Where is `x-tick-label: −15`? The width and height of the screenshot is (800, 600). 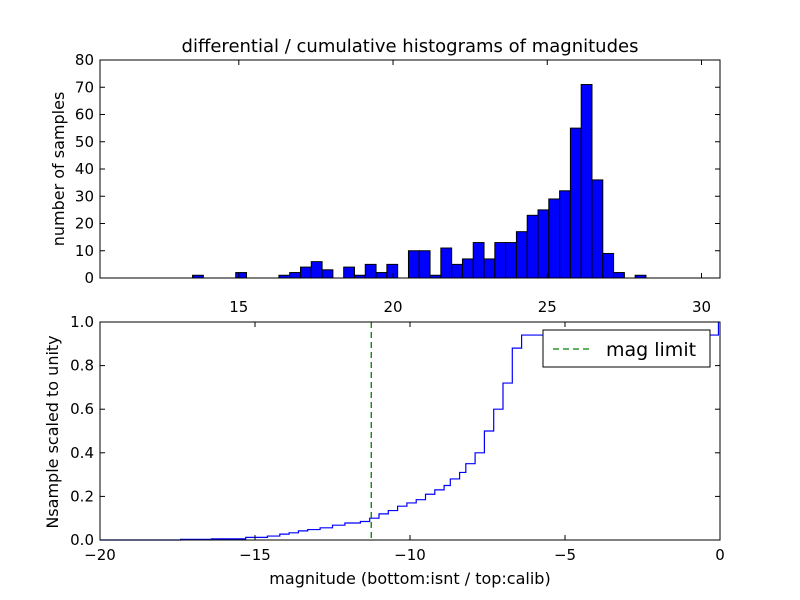
x-tick-label: −15 is located at coordinates (255, 555).